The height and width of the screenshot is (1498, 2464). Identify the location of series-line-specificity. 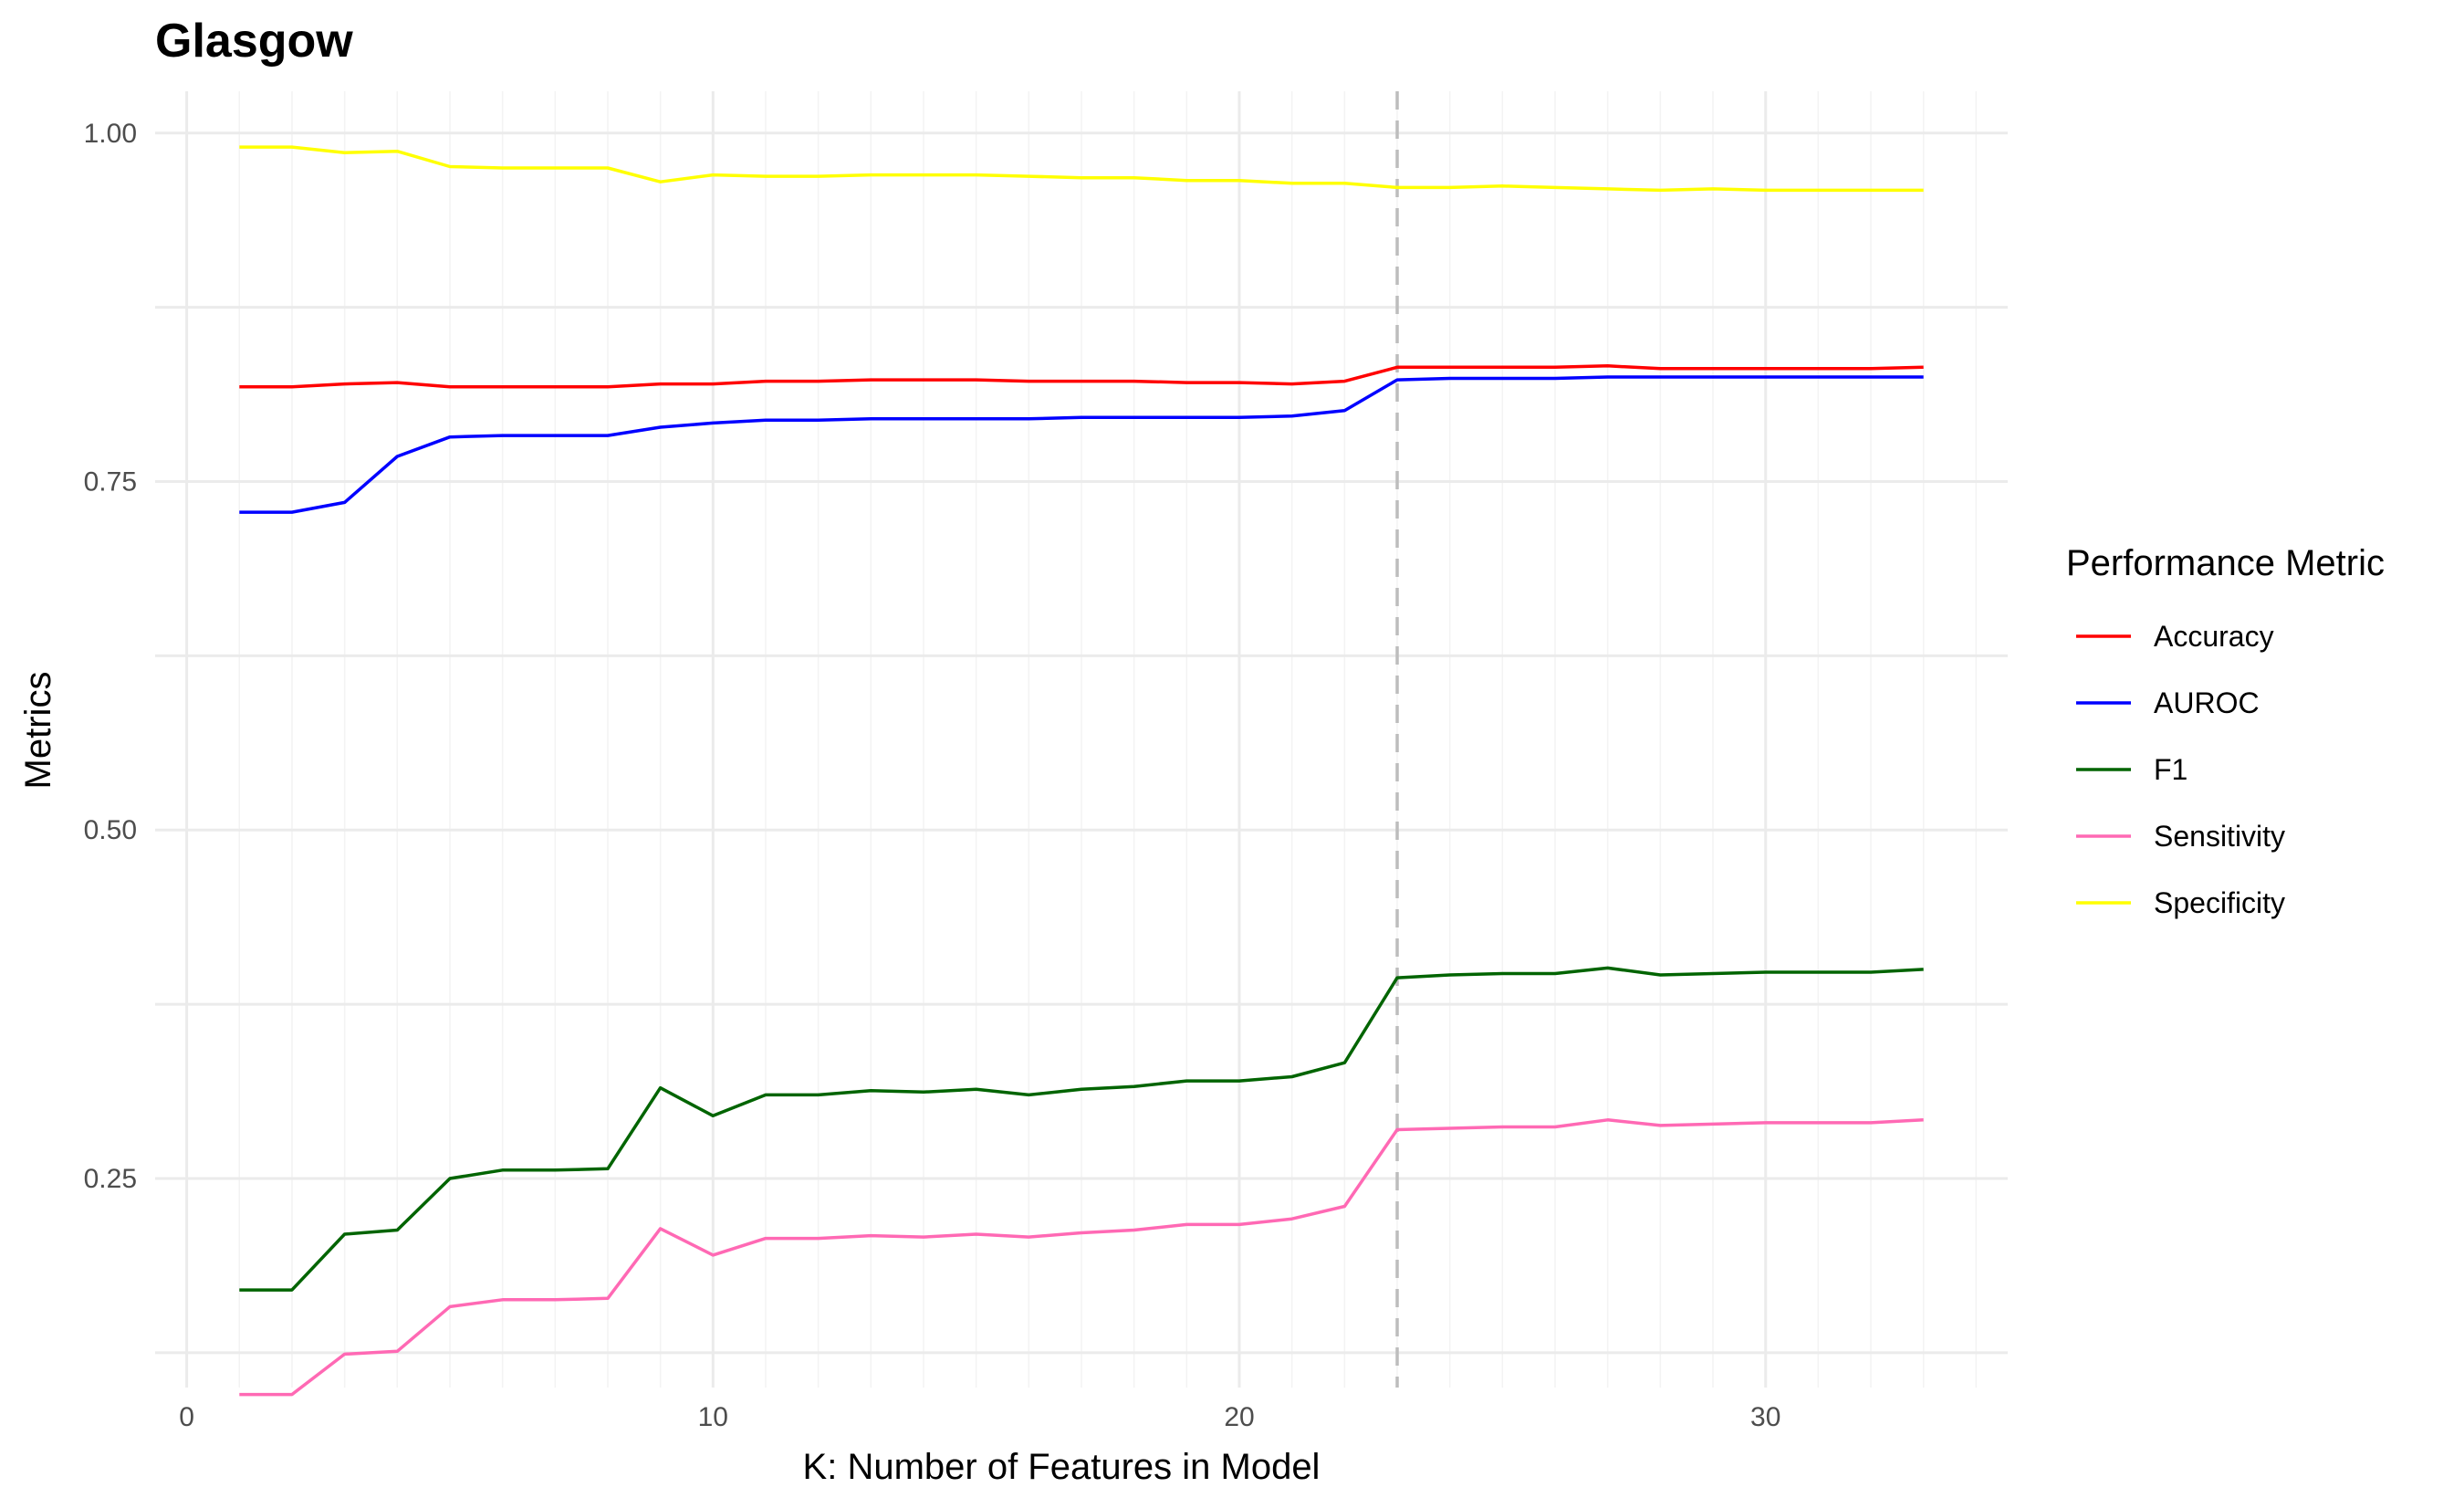
(1081, 169).